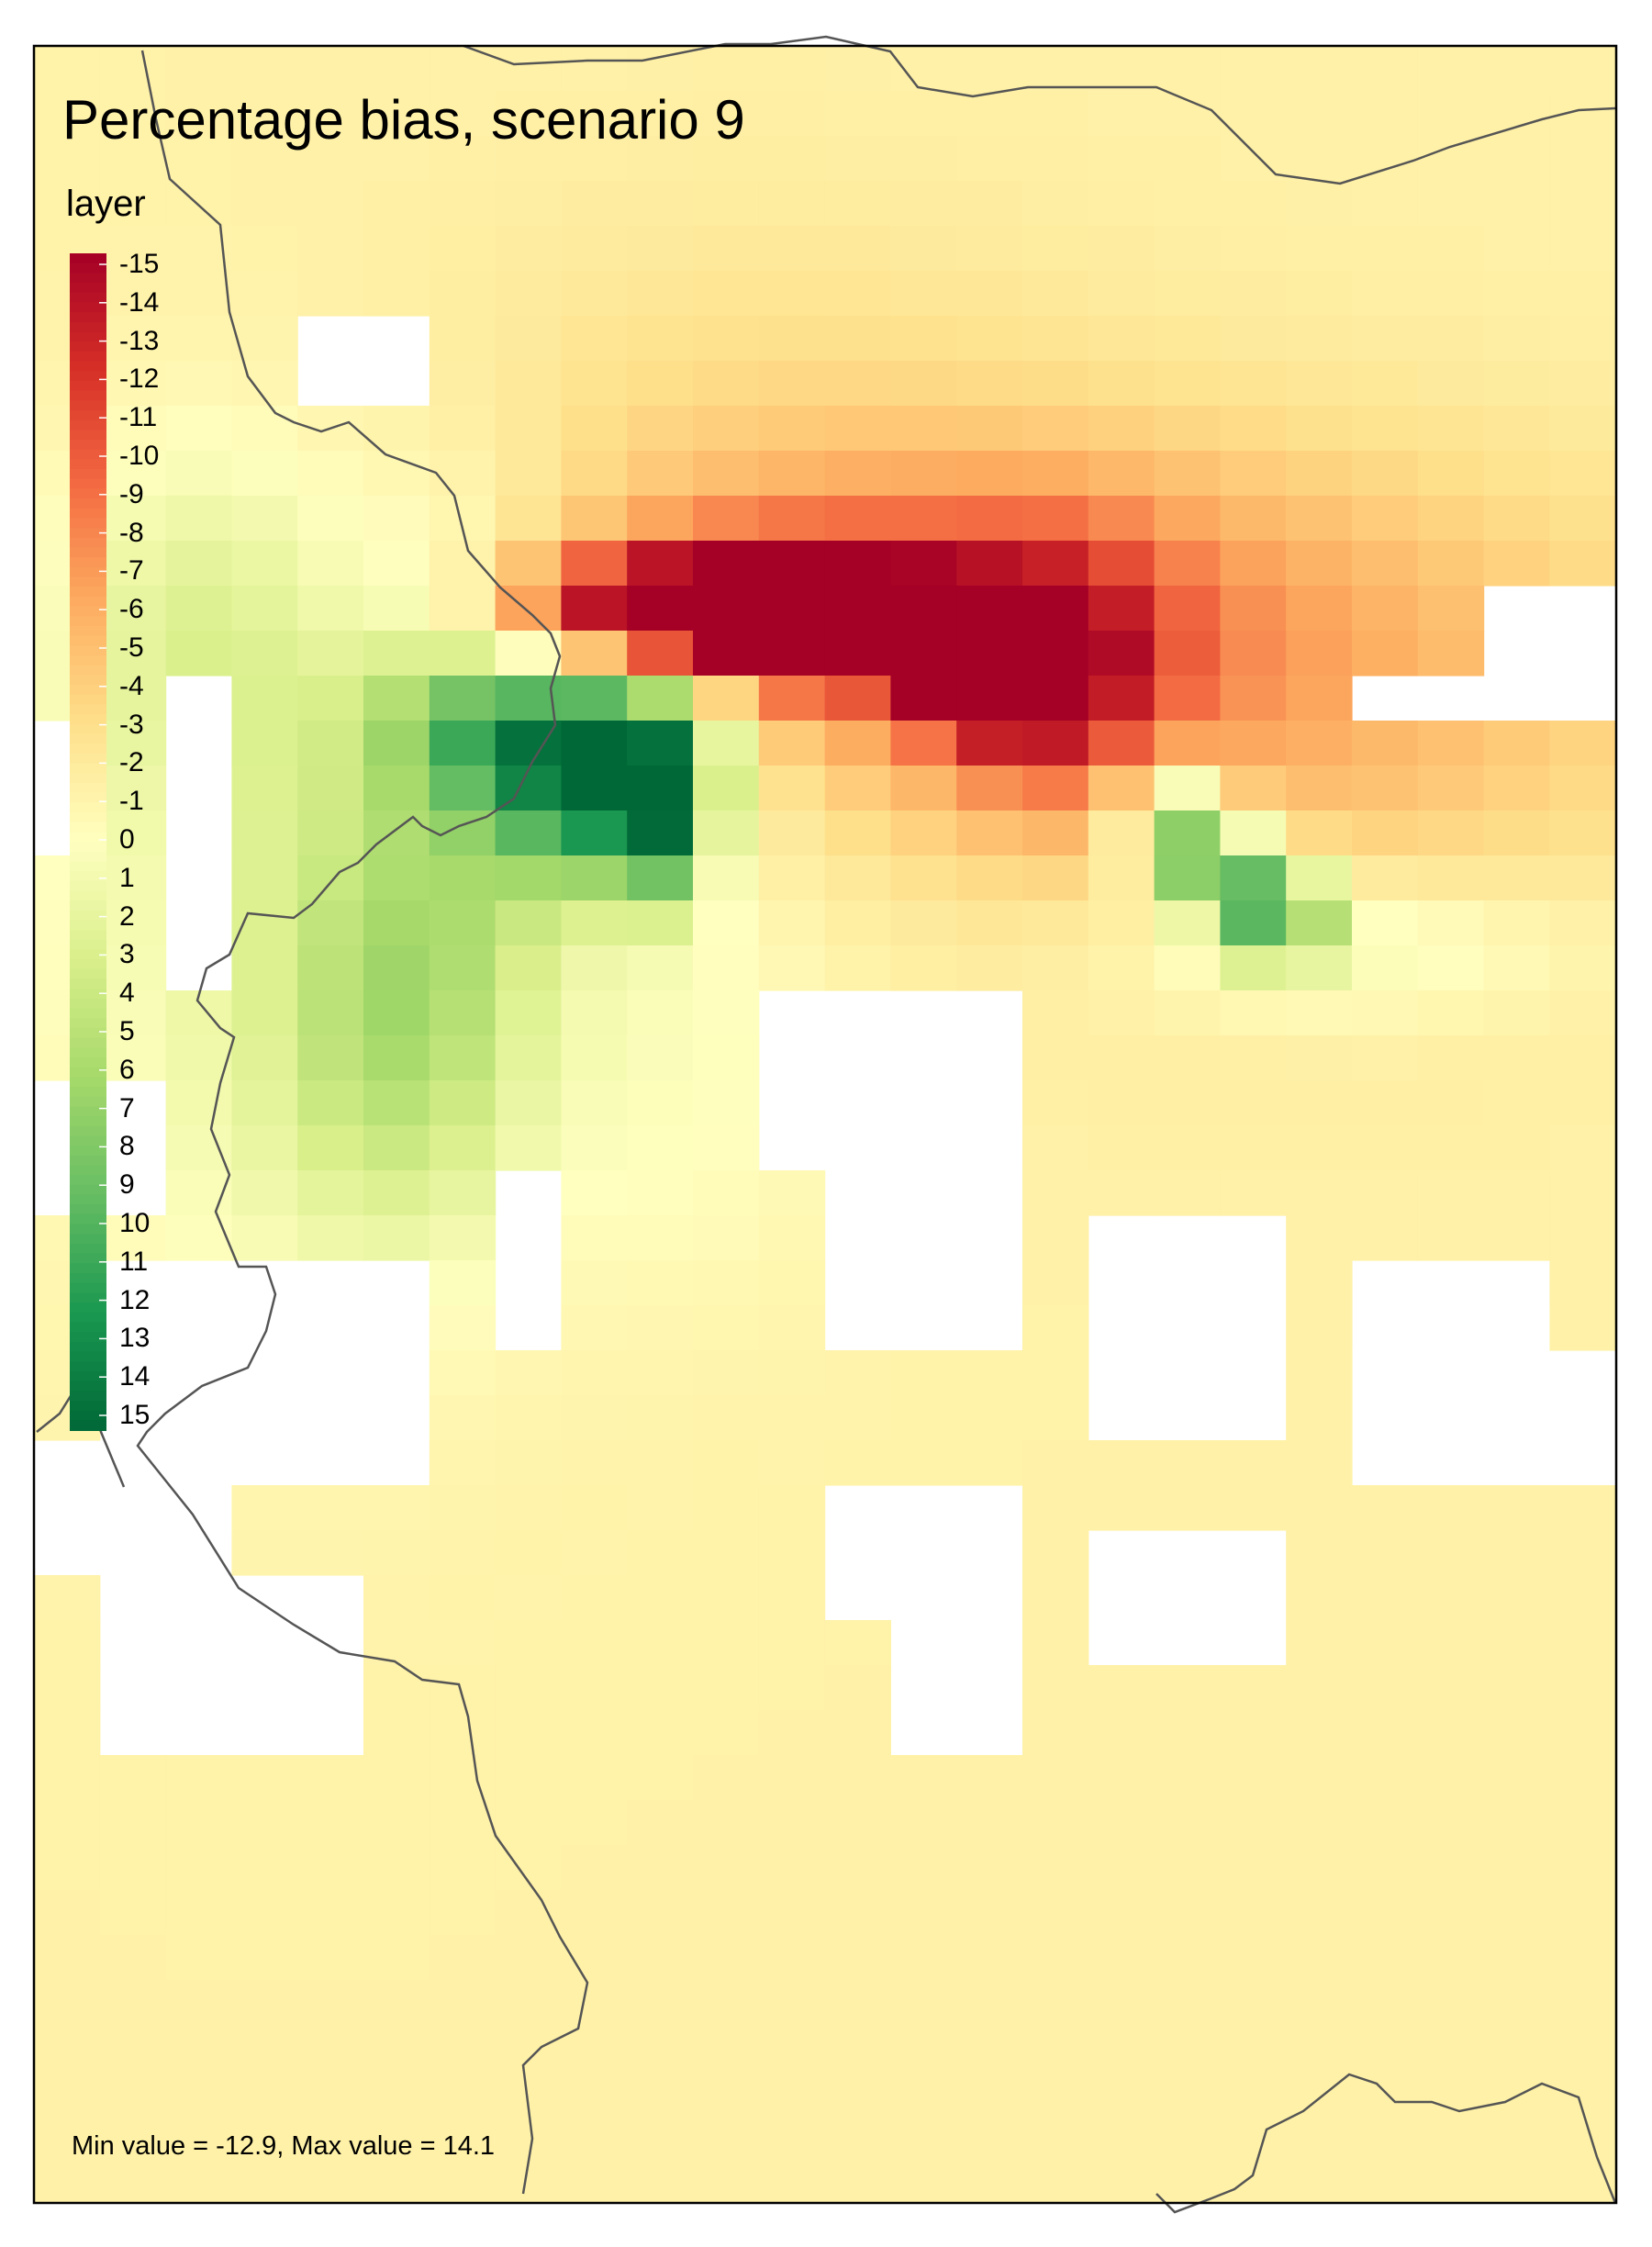 The height and width of the screenshot is (2247, 1652). What do you see at coordinates (140, 264) in the screenshot?
I see `legend-tick-label: -15` at bounding box center [140, 264].